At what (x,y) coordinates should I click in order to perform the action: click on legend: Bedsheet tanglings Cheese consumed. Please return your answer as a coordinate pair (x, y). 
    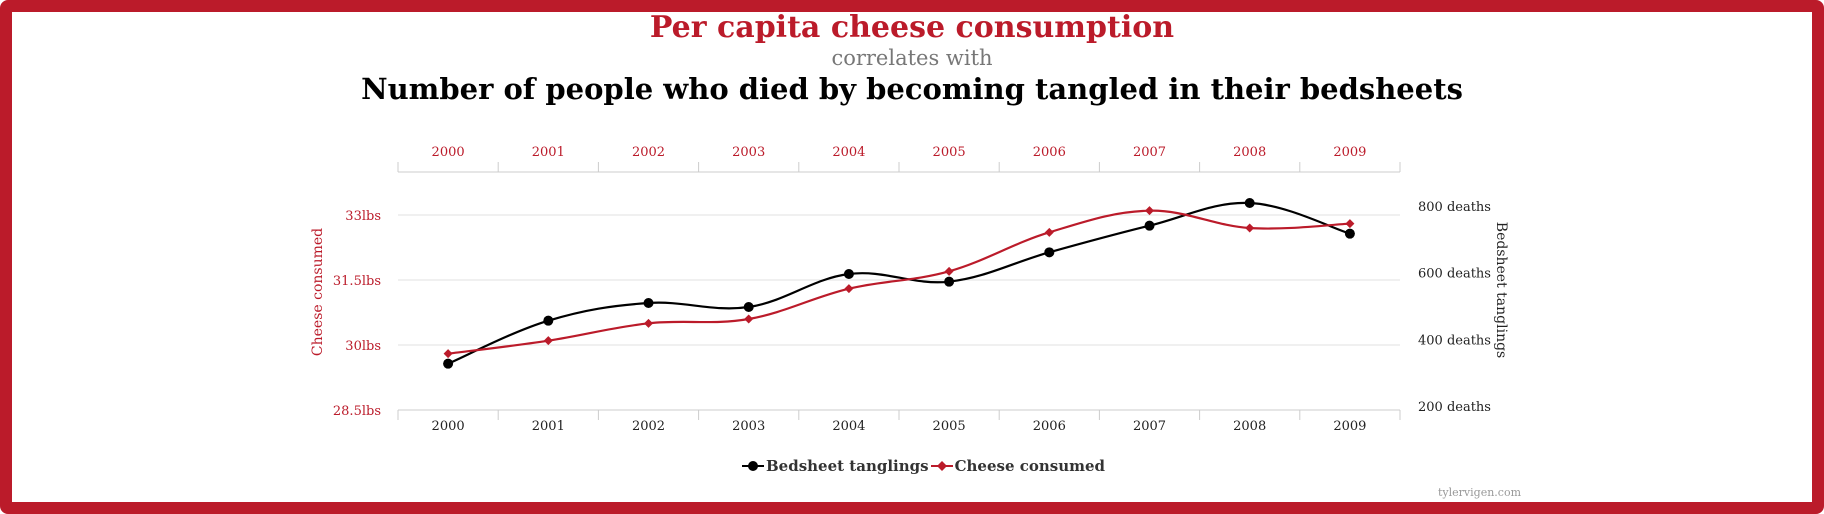
    Looking at the image, I should click on (923, 466).